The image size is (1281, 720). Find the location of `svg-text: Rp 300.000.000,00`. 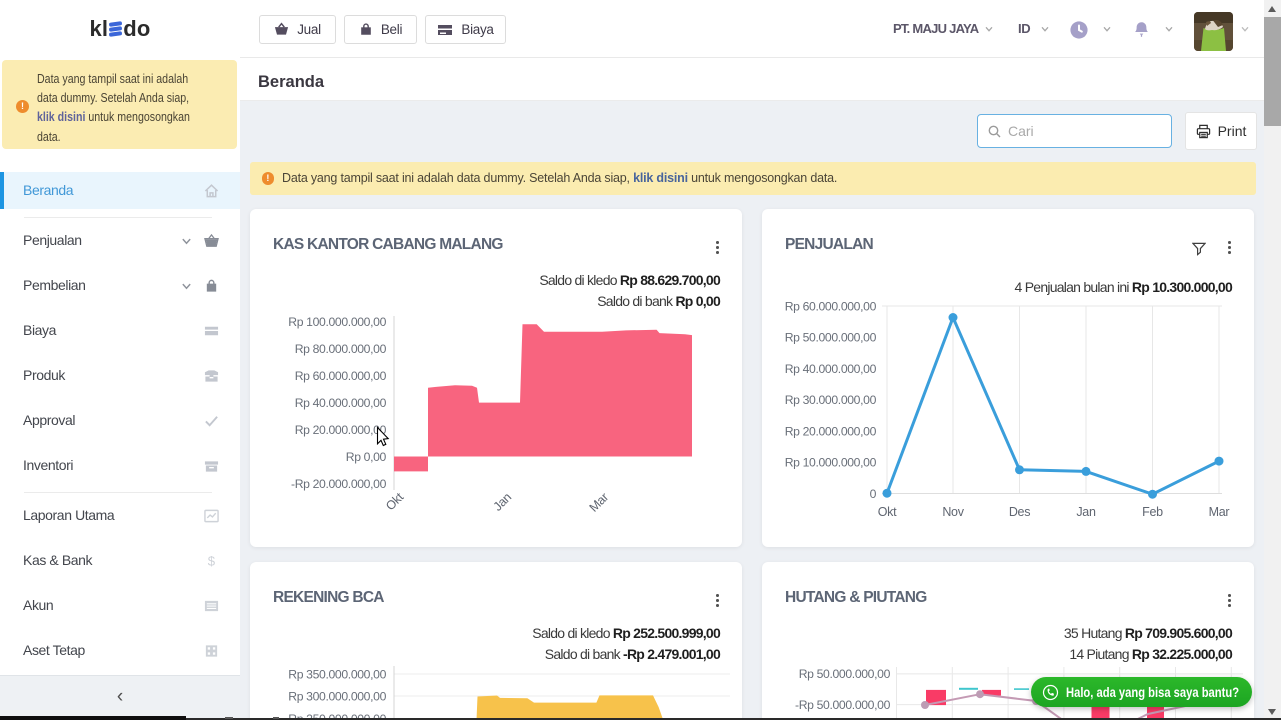

svg-text: Rp 300.000.000,00 is located at coordinates (337, 697).